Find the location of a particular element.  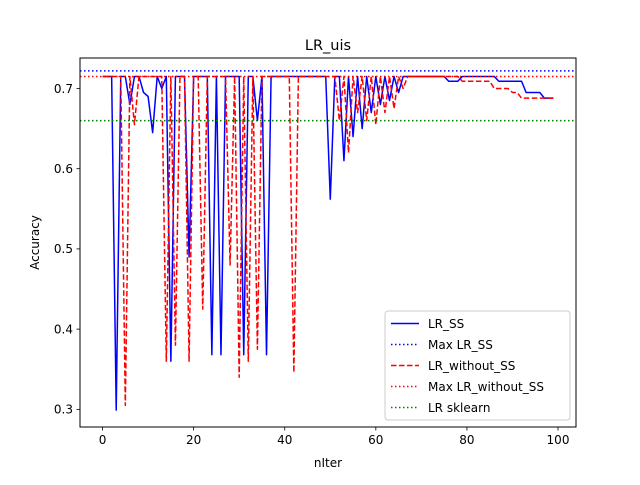

legend-label-max-lr-ss: Max LR_SS is located at coordinates (460, 345).